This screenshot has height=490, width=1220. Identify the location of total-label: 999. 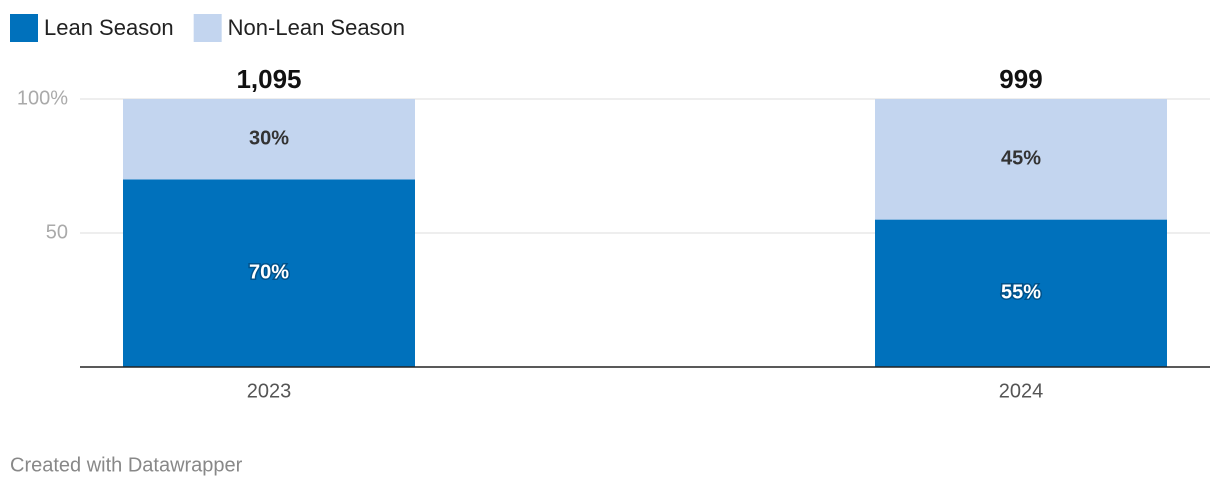
(1020, 79).